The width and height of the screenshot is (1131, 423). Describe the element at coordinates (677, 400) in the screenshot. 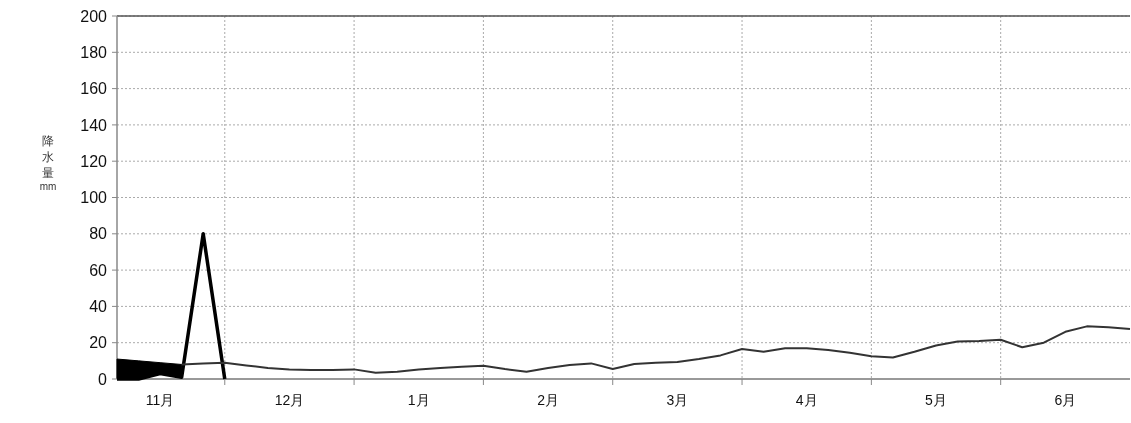

I see `x-tick-label: 3月` at that location.